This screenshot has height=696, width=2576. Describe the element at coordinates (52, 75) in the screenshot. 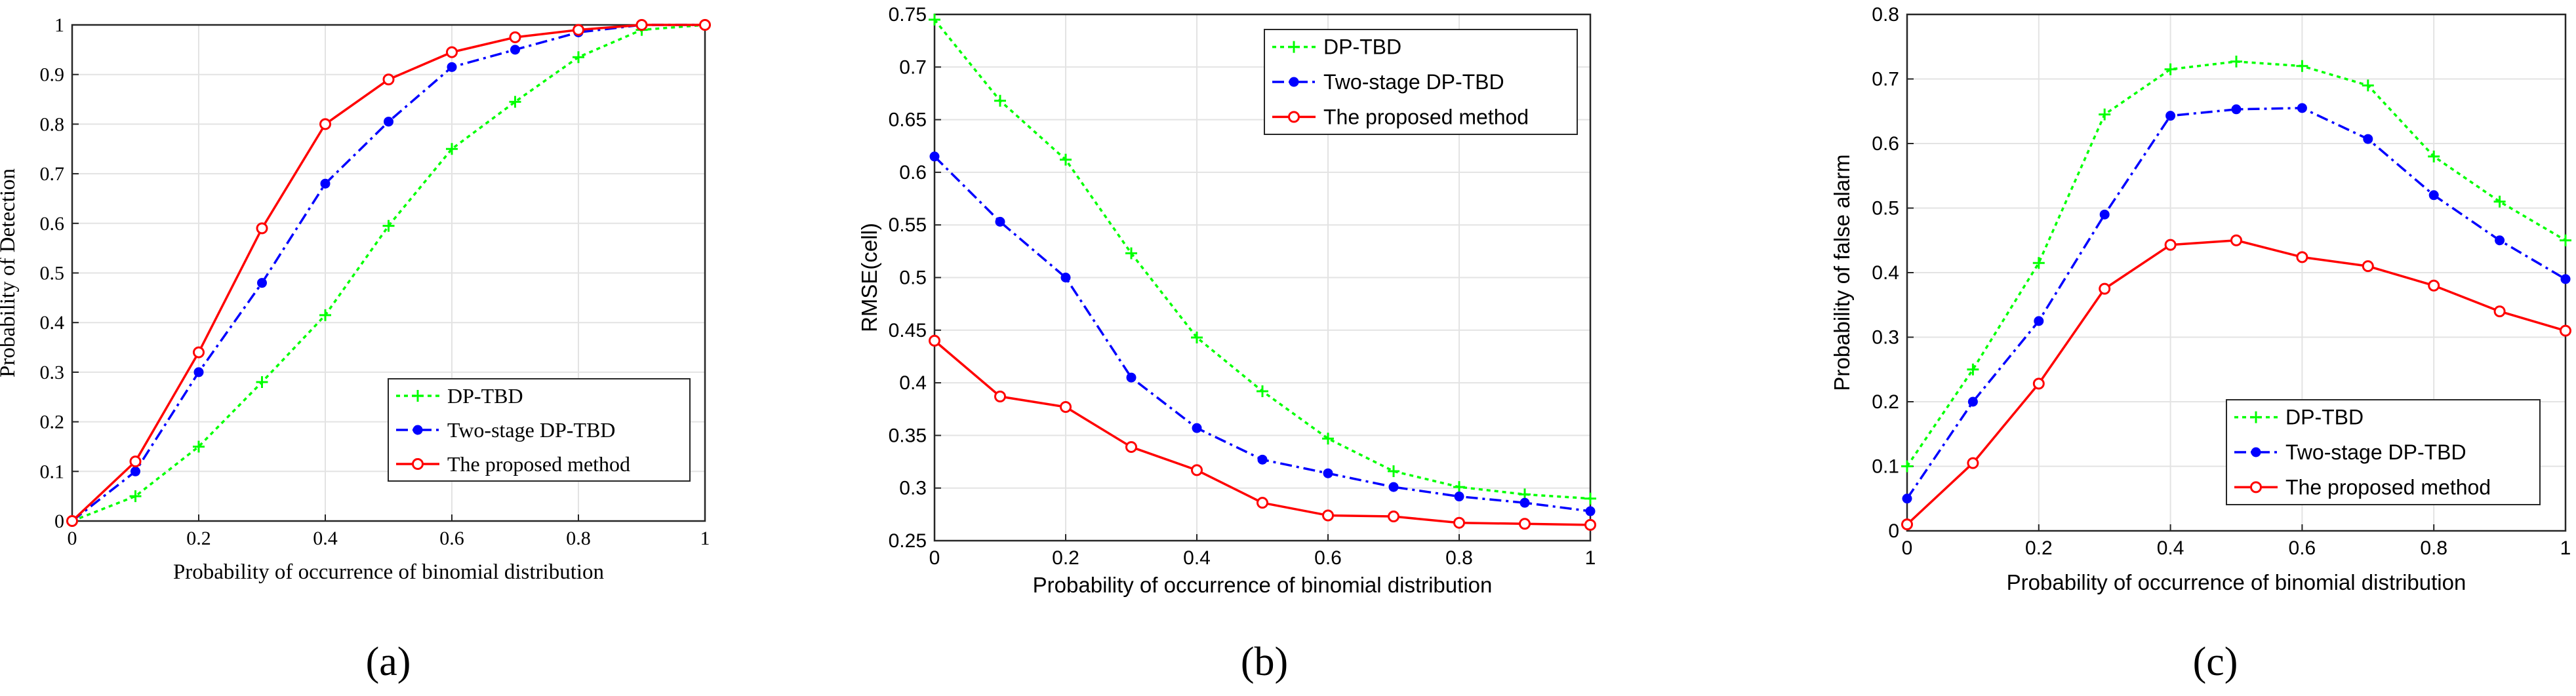

I see `y-tick-label: 0.9` at that location.